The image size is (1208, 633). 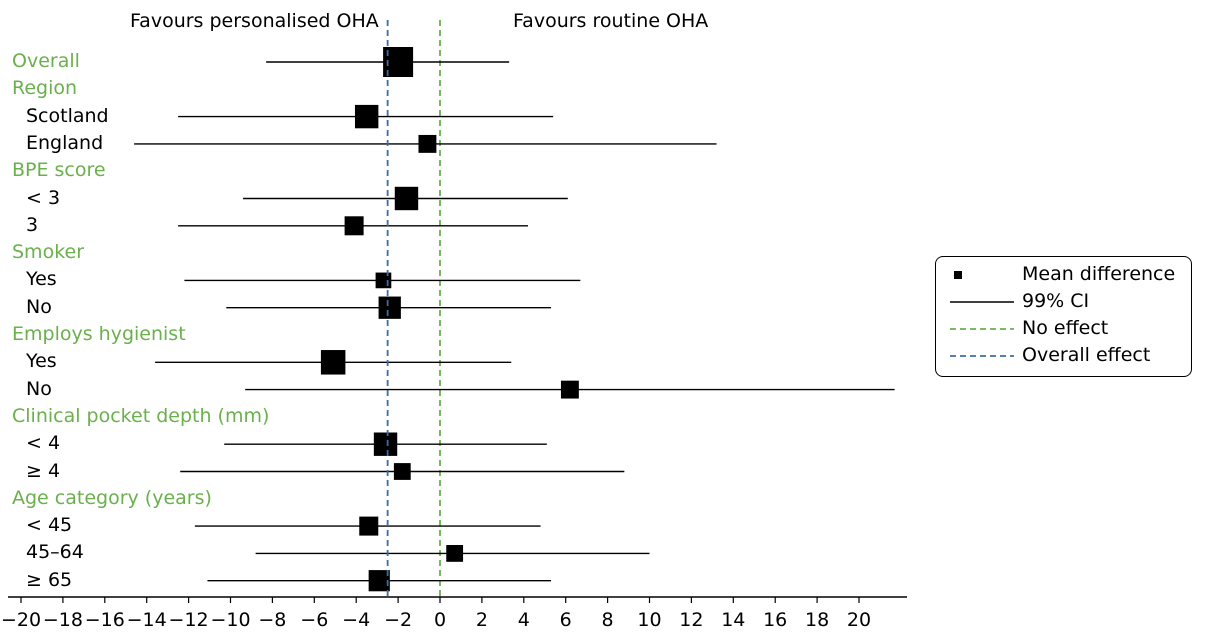 I want to click on x-tick-label: 20, so click(x=859, y=620).